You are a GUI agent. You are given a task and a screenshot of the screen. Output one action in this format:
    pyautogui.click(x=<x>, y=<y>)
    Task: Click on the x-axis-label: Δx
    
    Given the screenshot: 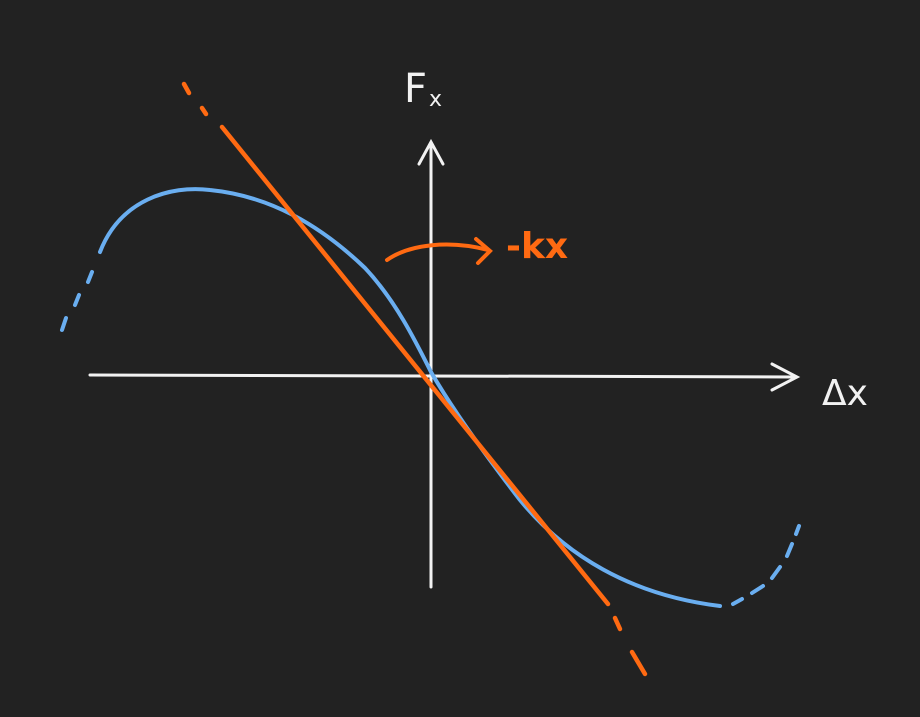 What is the action you would take?
    pyautogui.click(x=845, y=393)
    